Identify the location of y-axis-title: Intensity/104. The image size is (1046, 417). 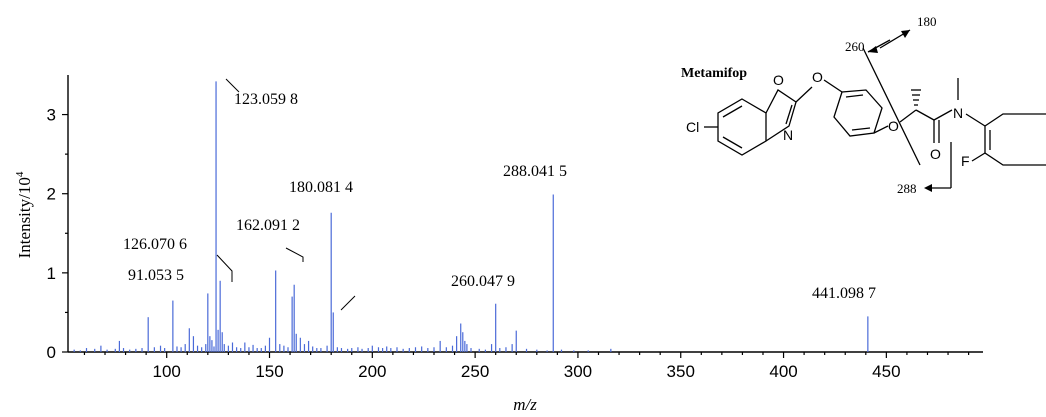
(24, 214).